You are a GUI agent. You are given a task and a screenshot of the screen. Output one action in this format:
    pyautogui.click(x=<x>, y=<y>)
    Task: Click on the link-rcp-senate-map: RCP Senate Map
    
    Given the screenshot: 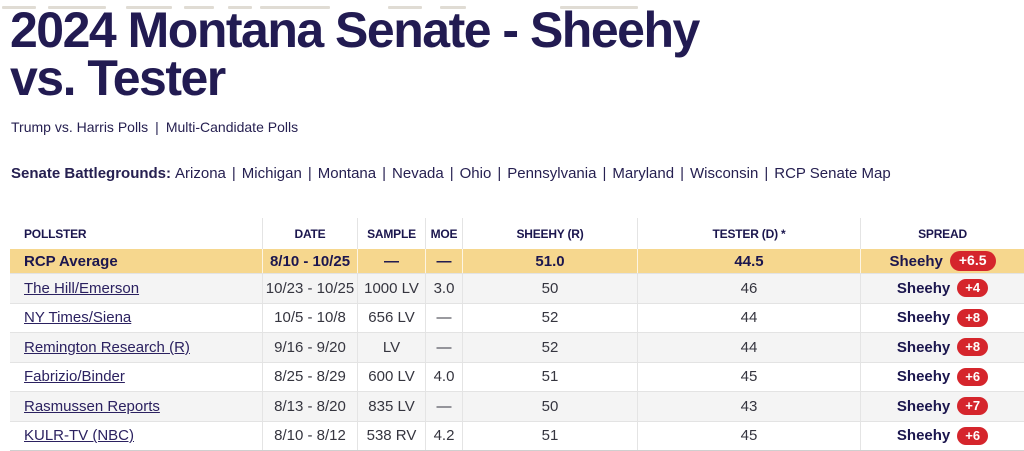 What is the action you would take?
    pyautogui.click(x=832, y=173)
    